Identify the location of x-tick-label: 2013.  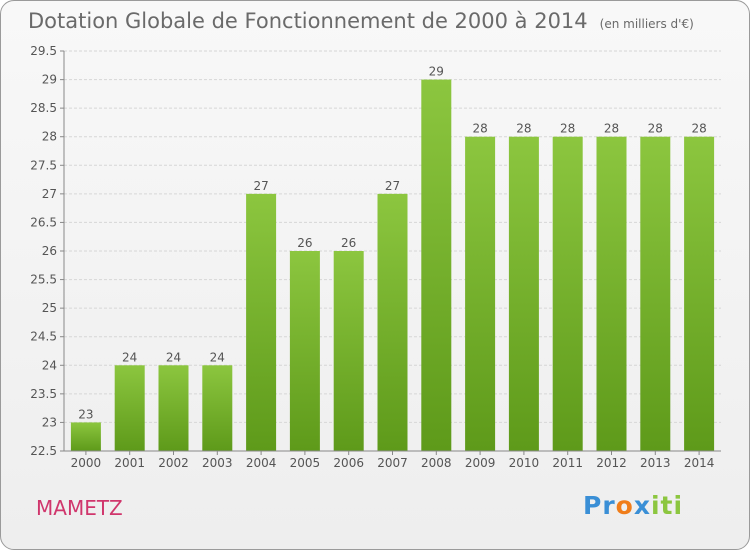
(655, 463).